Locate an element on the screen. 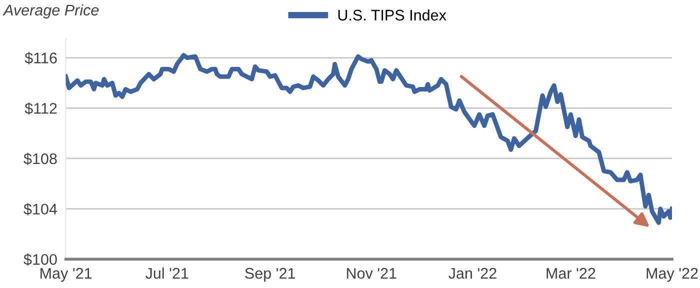  y-axis-title: Average Price is located at coordinates (50, 11).